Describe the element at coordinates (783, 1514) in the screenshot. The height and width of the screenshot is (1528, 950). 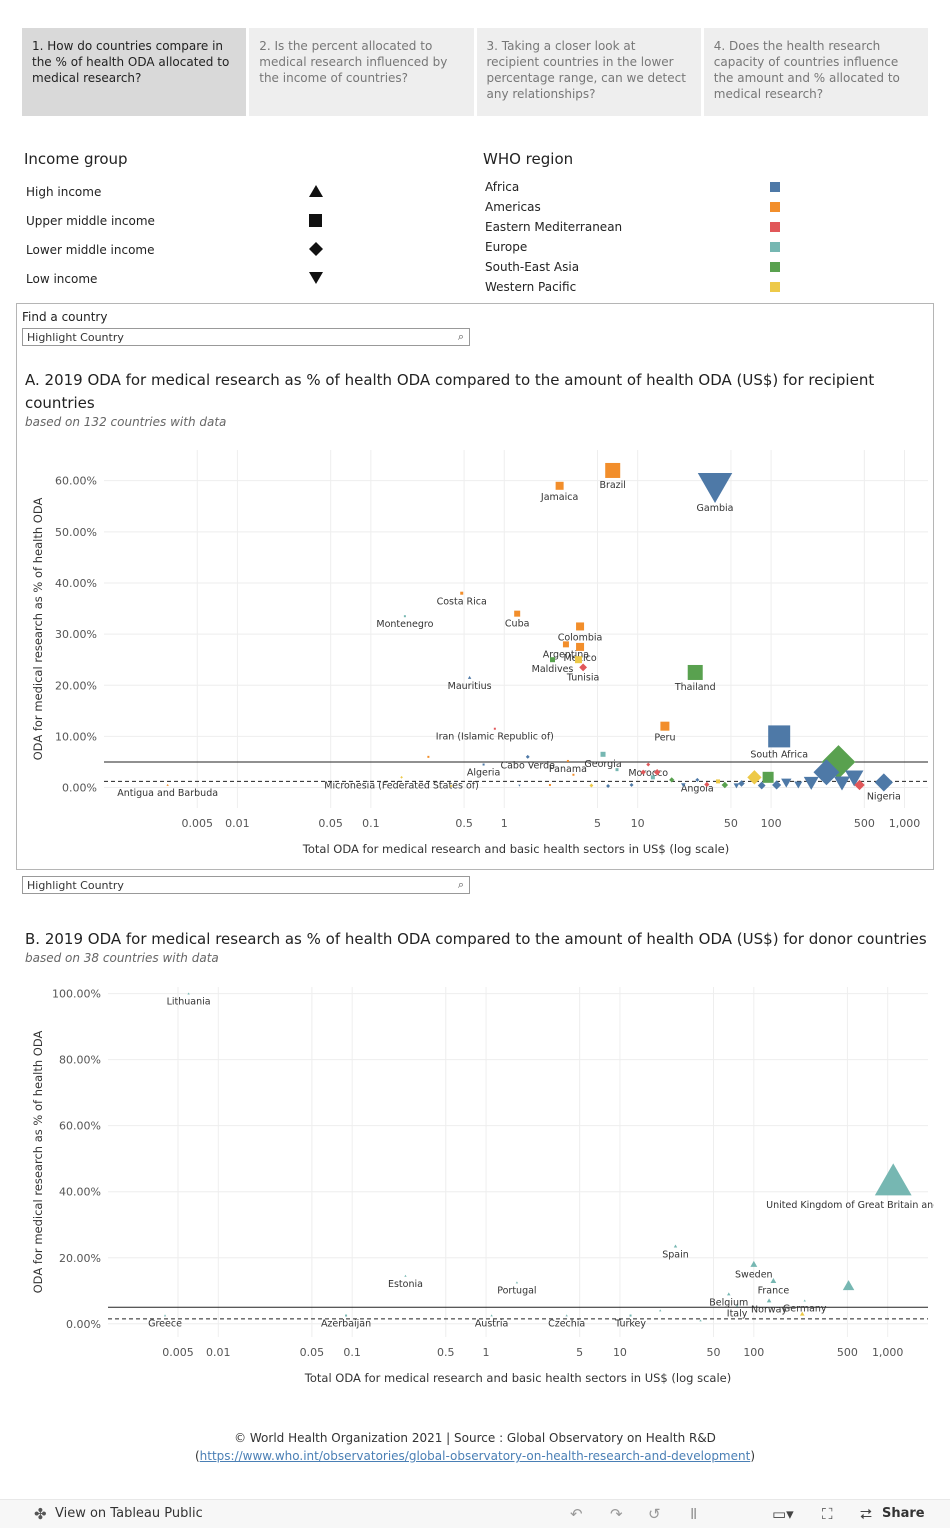
I see `comment-icon: ▭▾` at that location.